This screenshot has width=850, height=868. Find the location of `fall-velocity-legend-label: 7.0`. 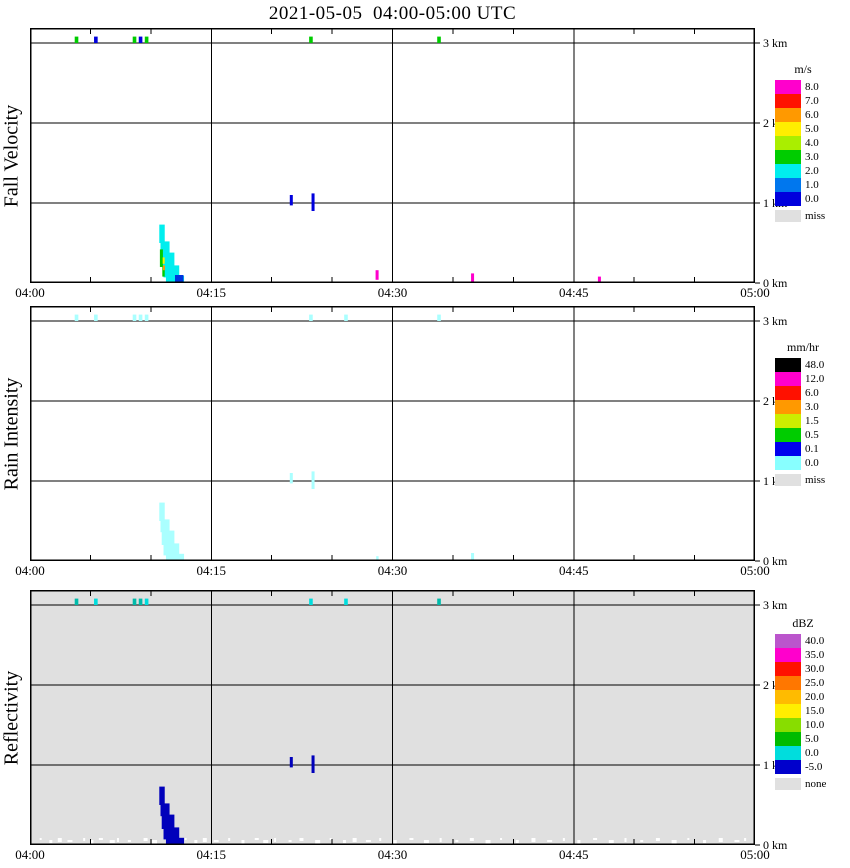

fall-velocity-legend-label: 7.0 is located at coordinates (812, 100).